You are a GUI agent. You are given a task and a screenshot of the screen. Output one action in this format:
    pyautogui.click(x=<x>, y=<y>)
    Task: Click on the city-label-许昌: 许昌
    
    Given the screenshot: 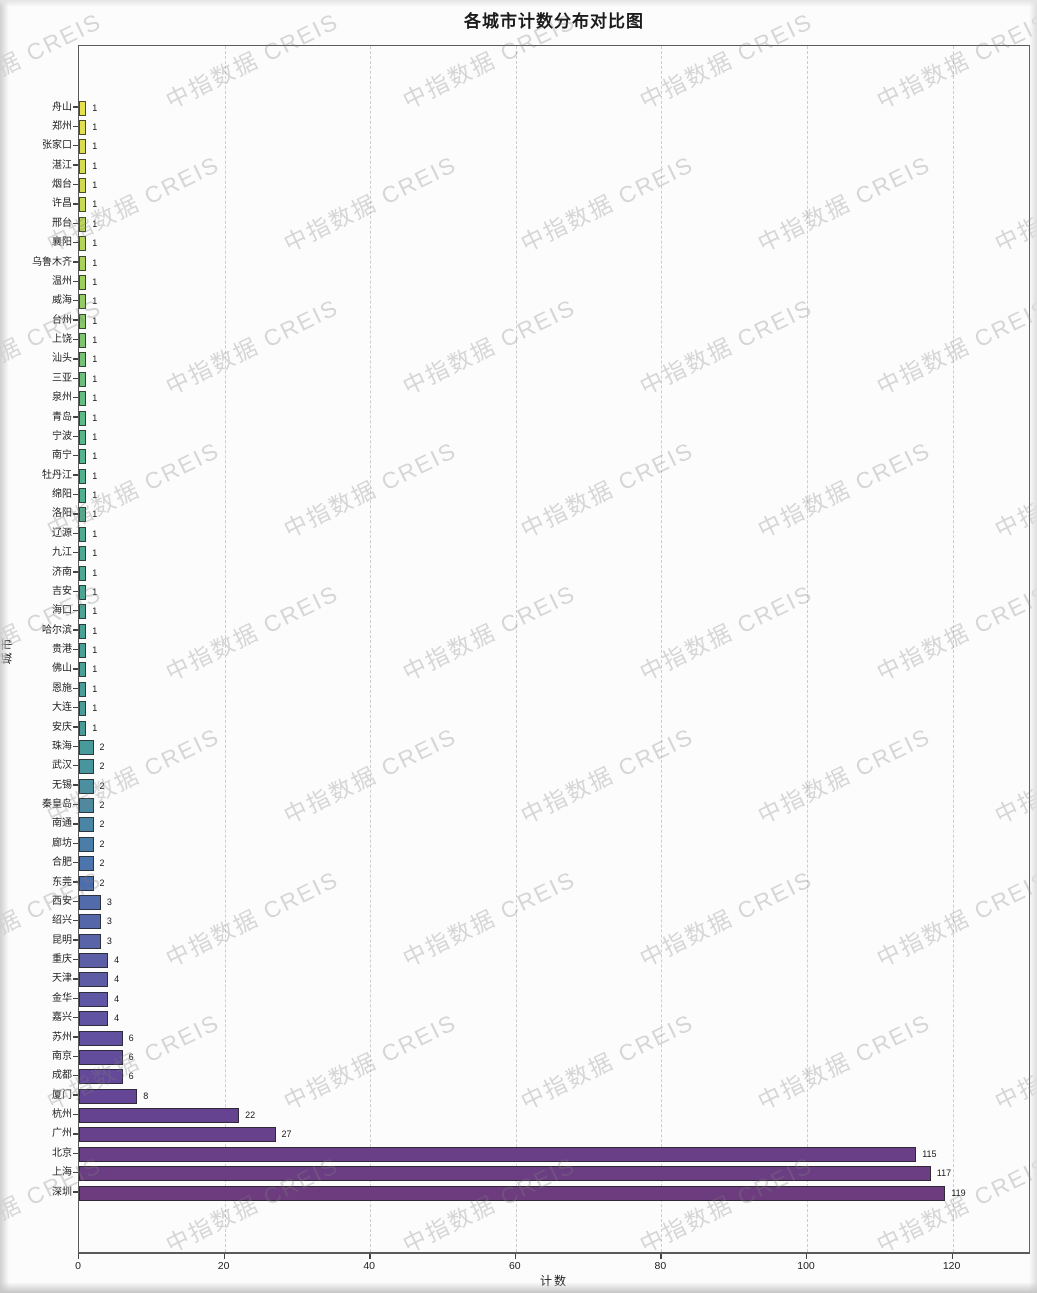 What is the action you would take?
    pyautogui.click(x=62, y=204)
    